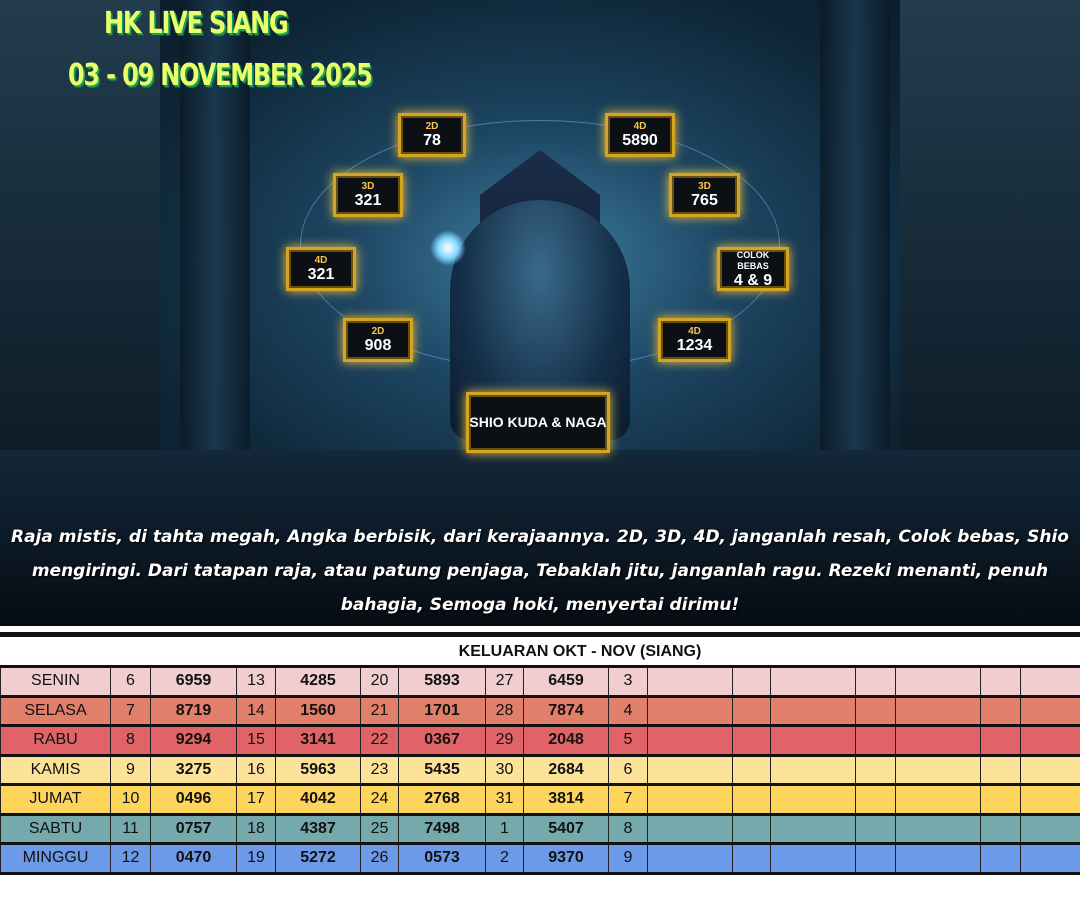 The height and width of the screenshot is (900, 1080). What do you see at coordinates (193, 769) in the screenshot?
I see `result-cell: 3275` at bounding box center [193, 769].